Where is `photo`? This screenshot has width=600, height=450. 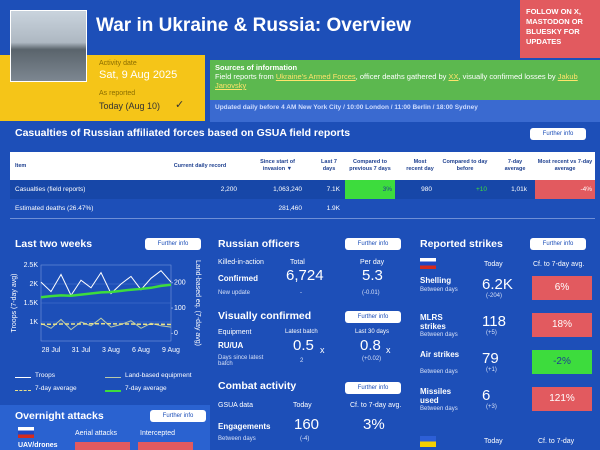 photo is located at coordinates (48, 46).